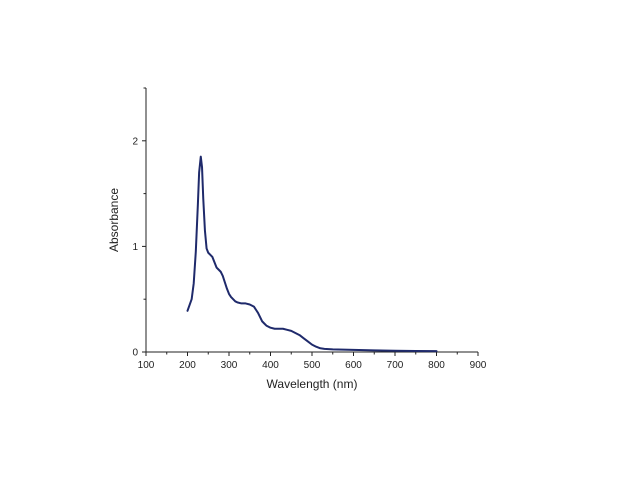  I want to click on x-tick-label: 100, so click(146, 365).